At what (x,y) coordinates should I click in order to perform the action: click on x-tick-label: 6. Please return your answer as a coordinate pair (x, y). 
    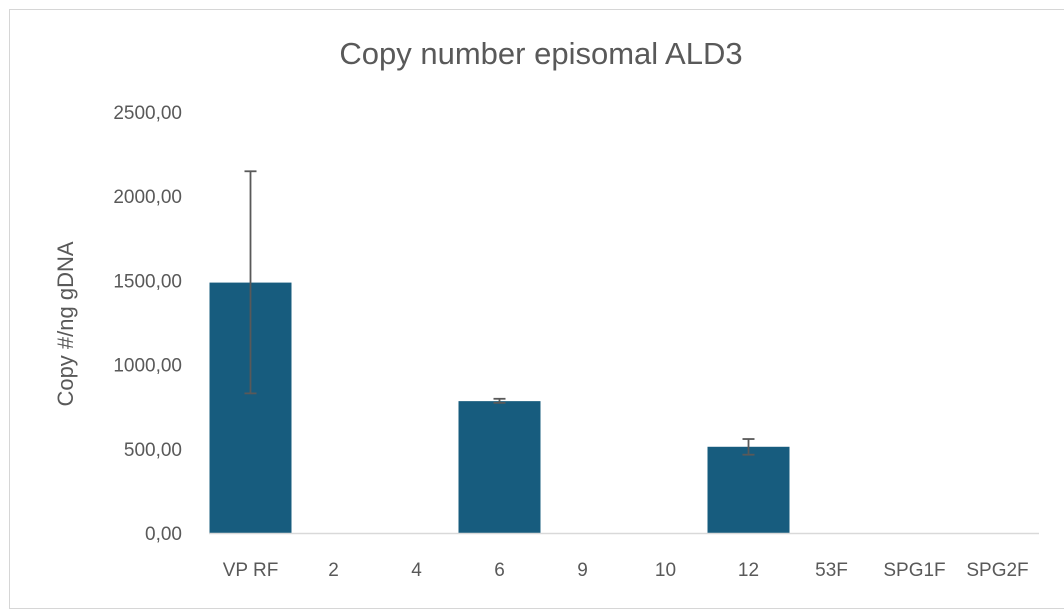
    Looking at the image, I should click on (499, 570).